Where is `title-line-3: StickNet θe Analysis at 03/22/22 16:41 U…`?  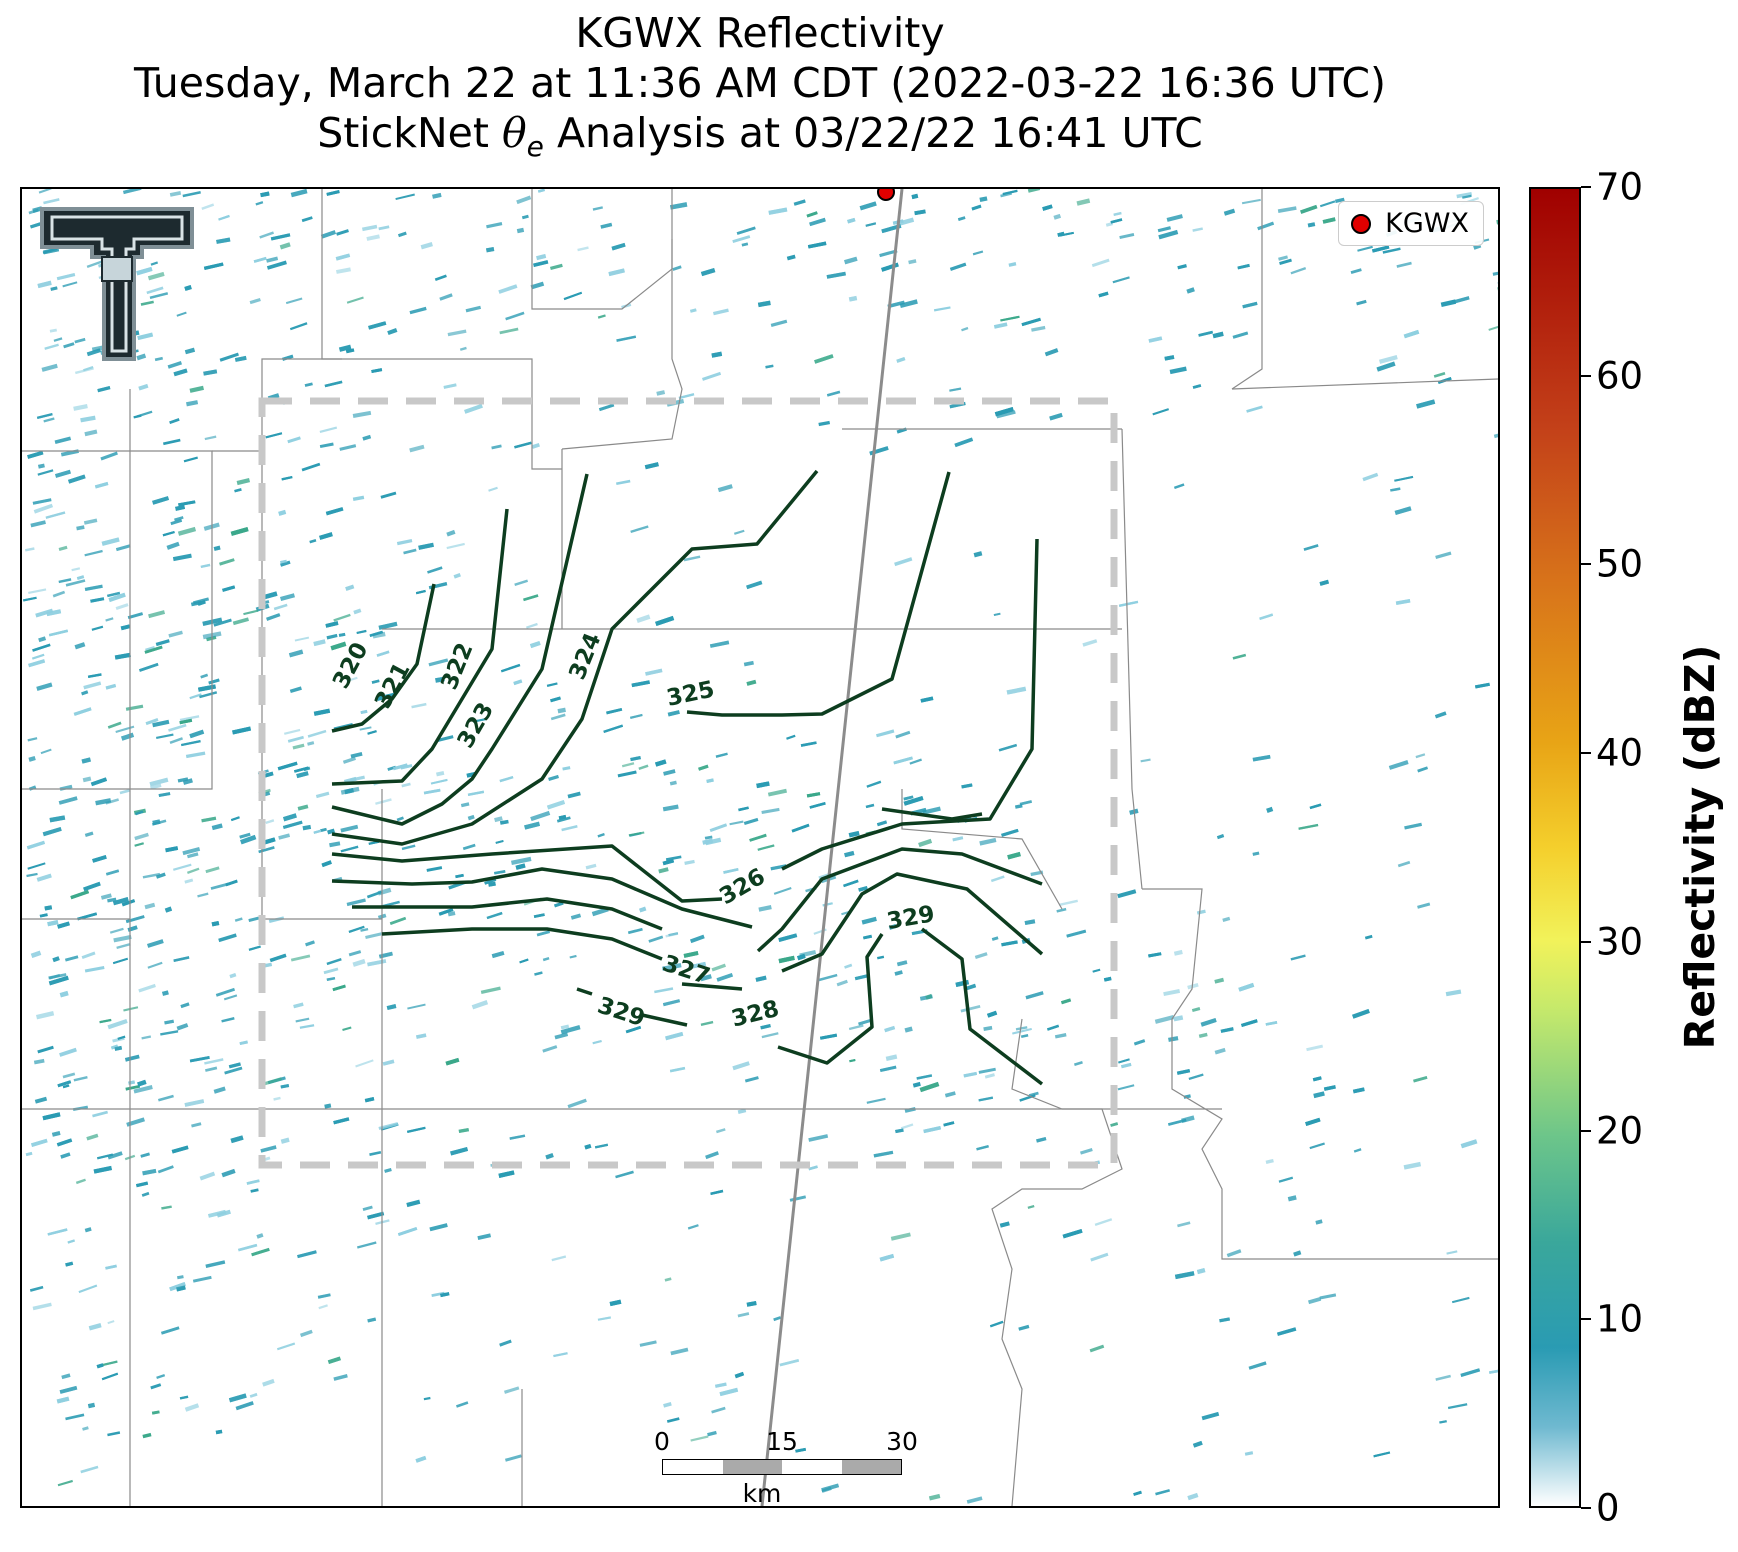 title-line-3: StickNet θe Analysis at 03/22/22 16:41 U… is located at coordinates (760, 140).